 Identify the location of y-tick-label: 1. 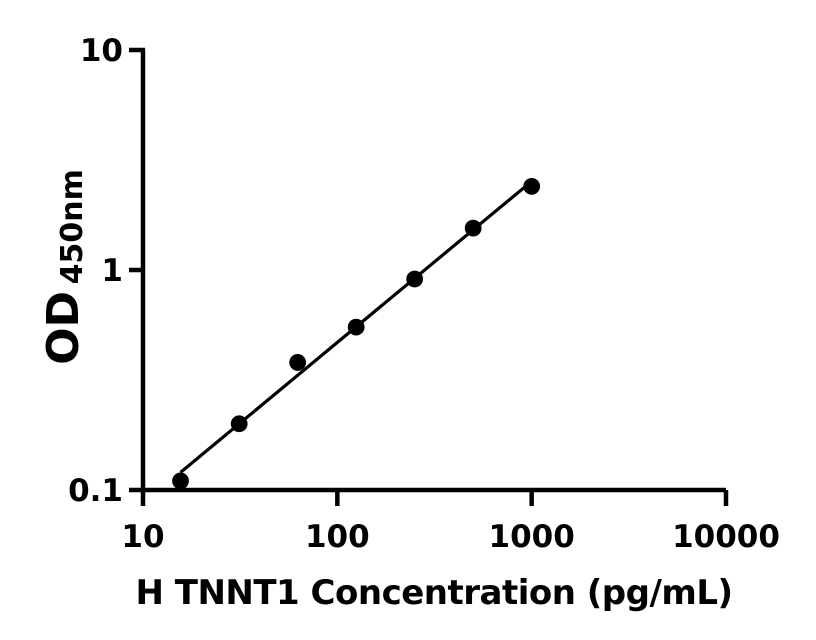
(112, 271).